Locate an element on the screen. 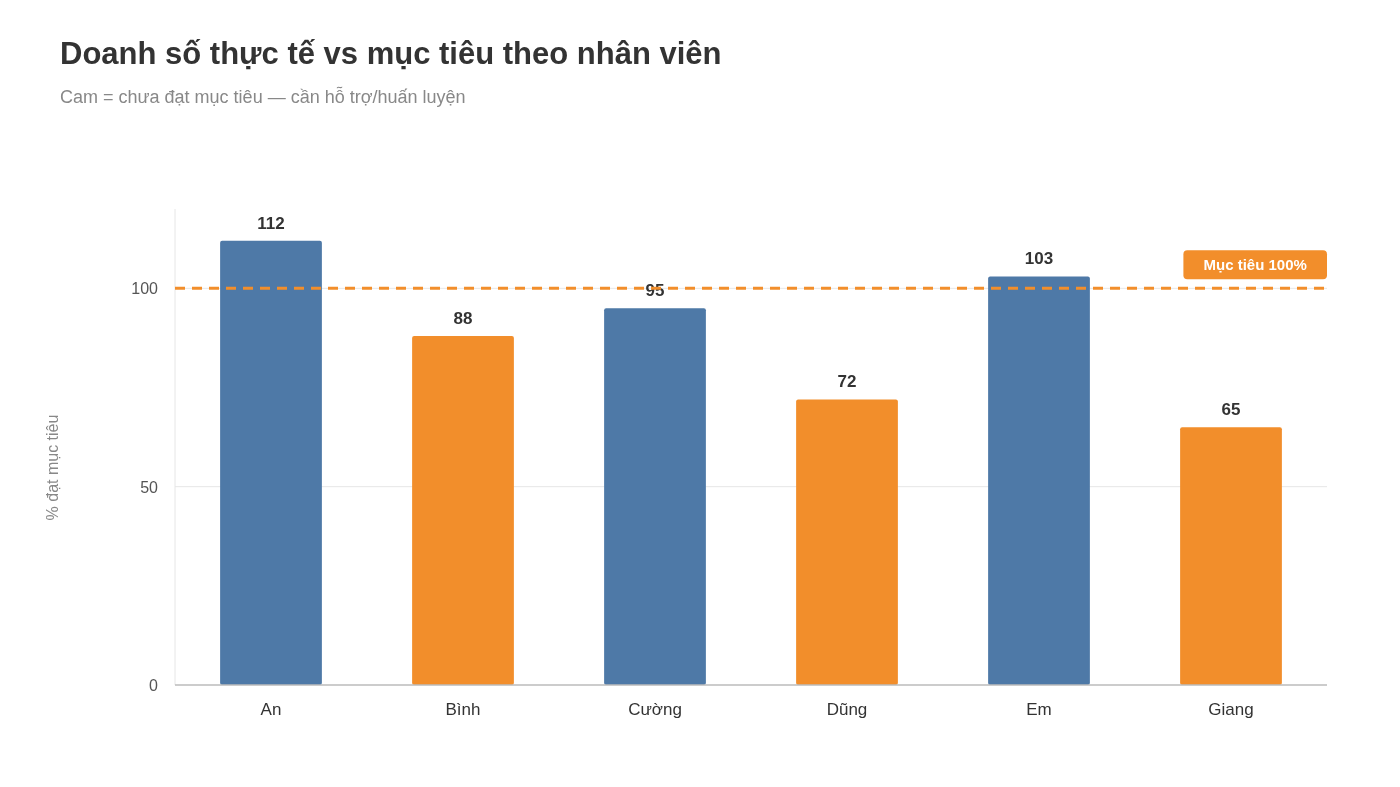  ref-line-label: Mục tiêu 100% is located at coordinates (1255, 265).